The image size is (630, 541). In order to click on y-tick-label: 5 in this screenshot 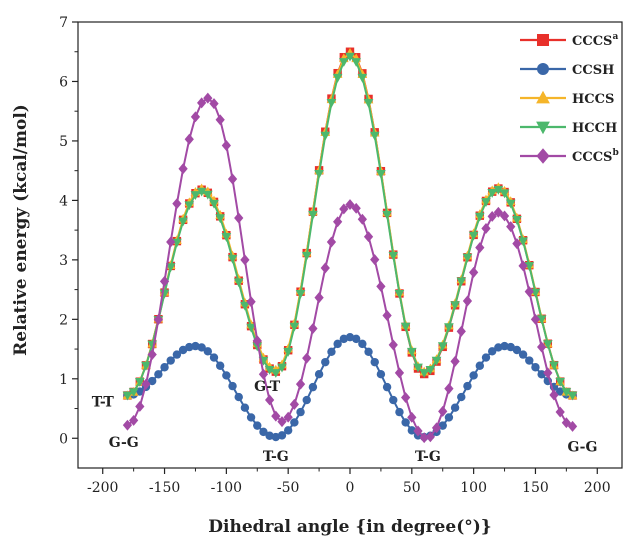, I will do `click(63, 142)`.